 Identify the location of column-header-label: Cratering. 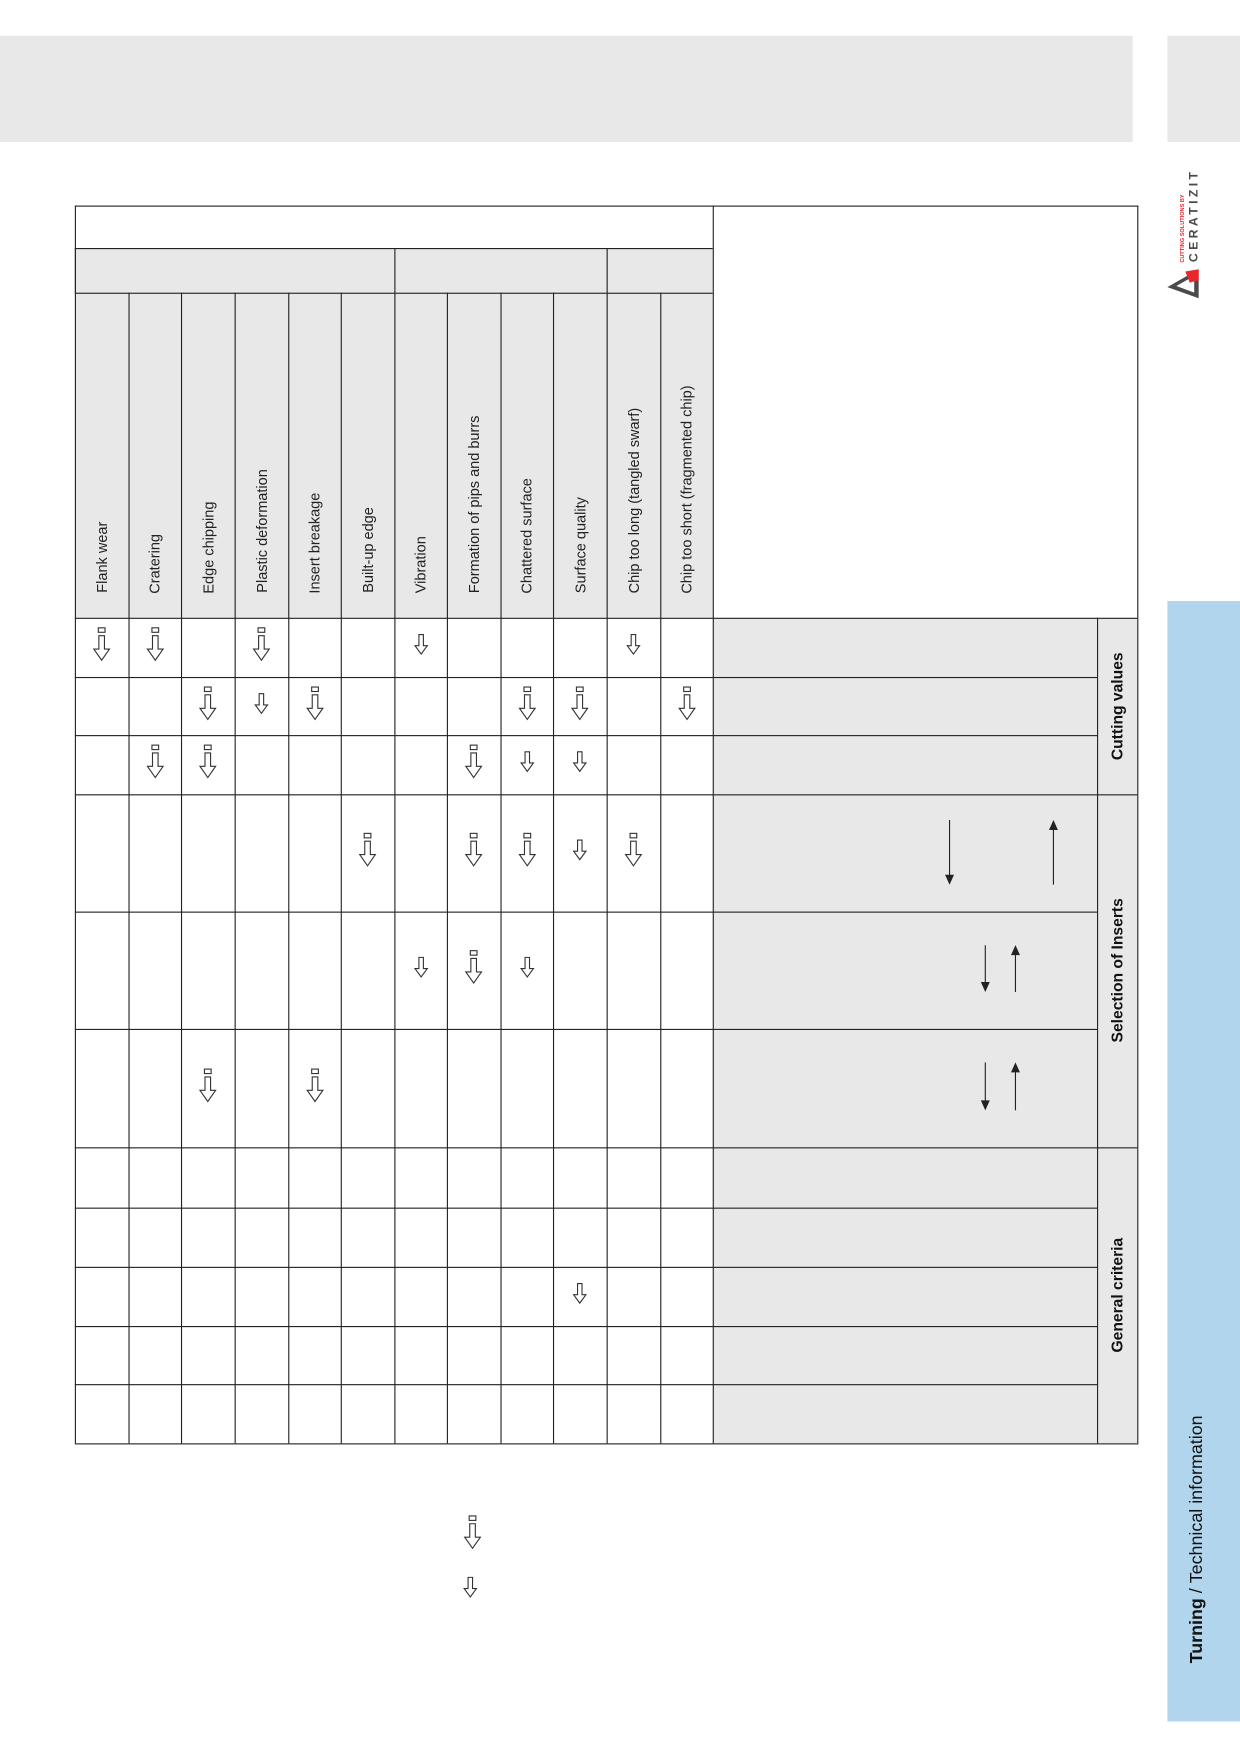
(155, 563).